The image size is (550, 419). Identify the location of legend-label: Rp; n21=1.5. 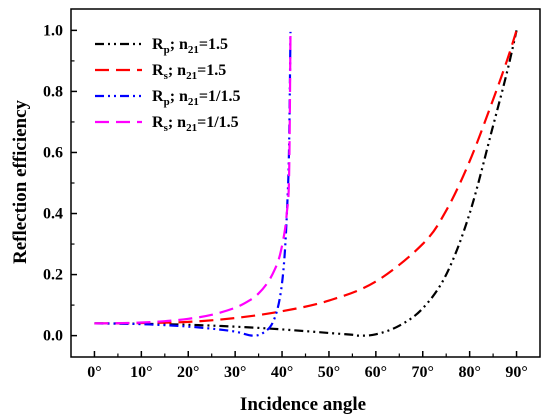
(190, 46).